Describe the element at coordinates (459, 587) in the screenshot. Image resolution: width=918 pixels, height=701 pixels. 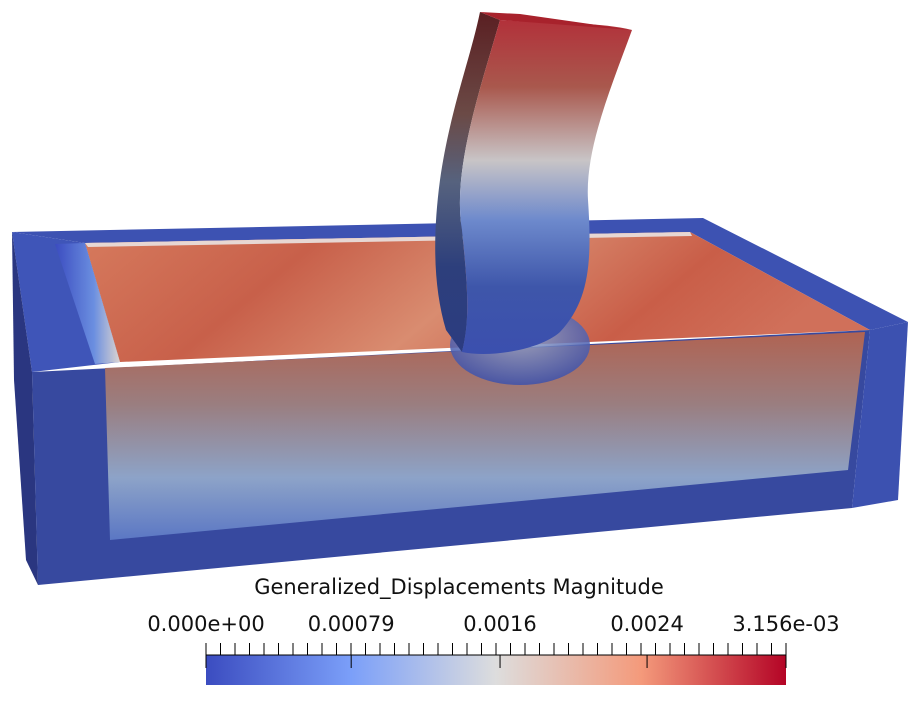
I see `scalar-bar-title: Generalized_Displacements Magnitude` at that location.